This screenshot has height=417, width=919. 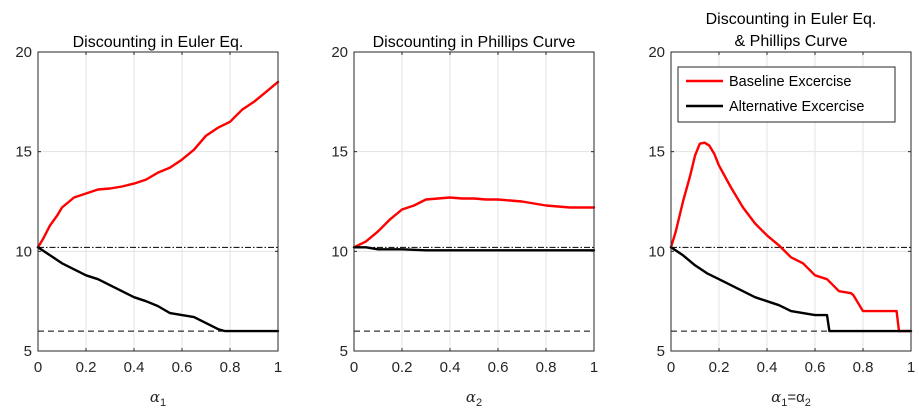 I want to click on legend-label-alternative: Alternative Excercise, so click(x=796, y=107).